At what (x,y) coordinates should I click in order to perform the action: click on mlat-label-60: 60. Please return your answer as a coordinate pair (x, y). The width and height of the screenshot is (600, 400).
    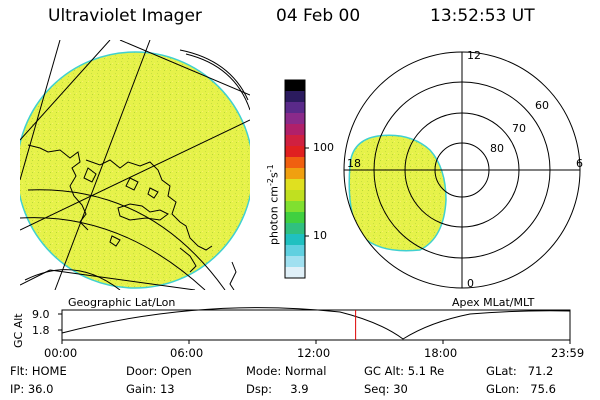
    Looking at the image, I should click on (542, 105).